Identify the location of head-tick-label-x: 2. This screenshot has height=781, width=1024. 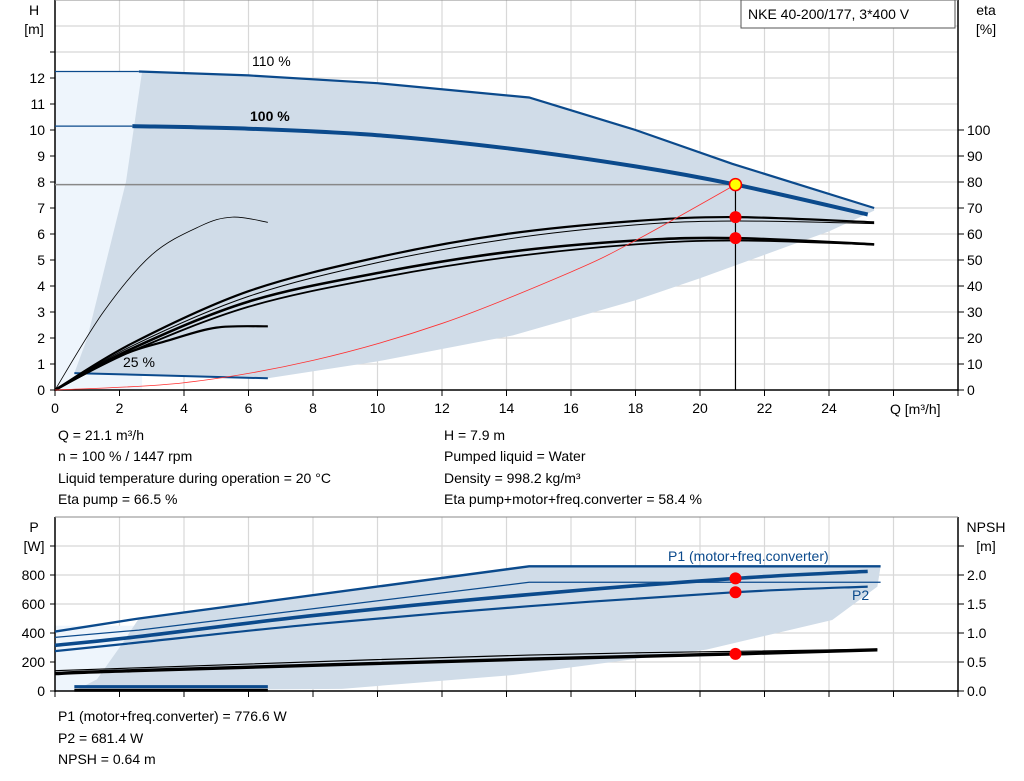
(120, 408).